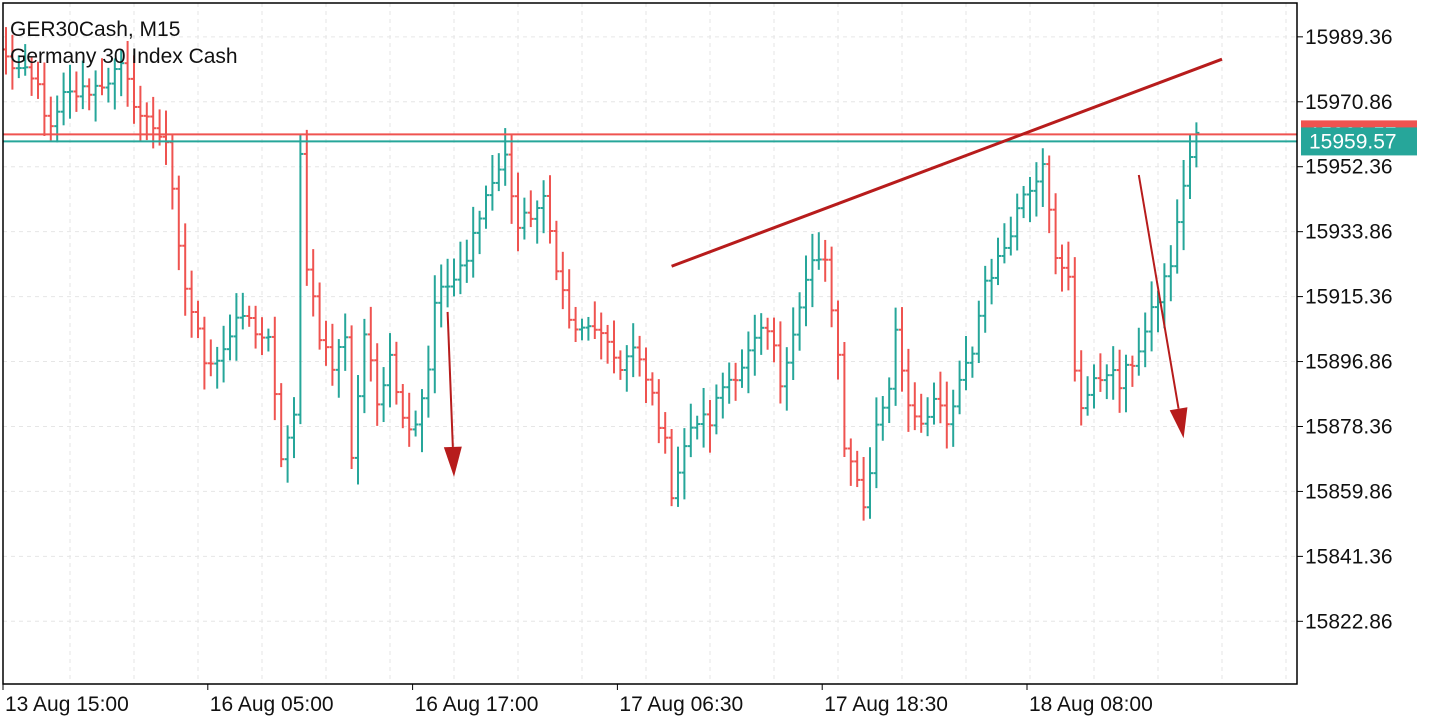 The image size is (1440, 725). I want to click on time-tick-label: 13 Aug 15:00, so click(67, 704).